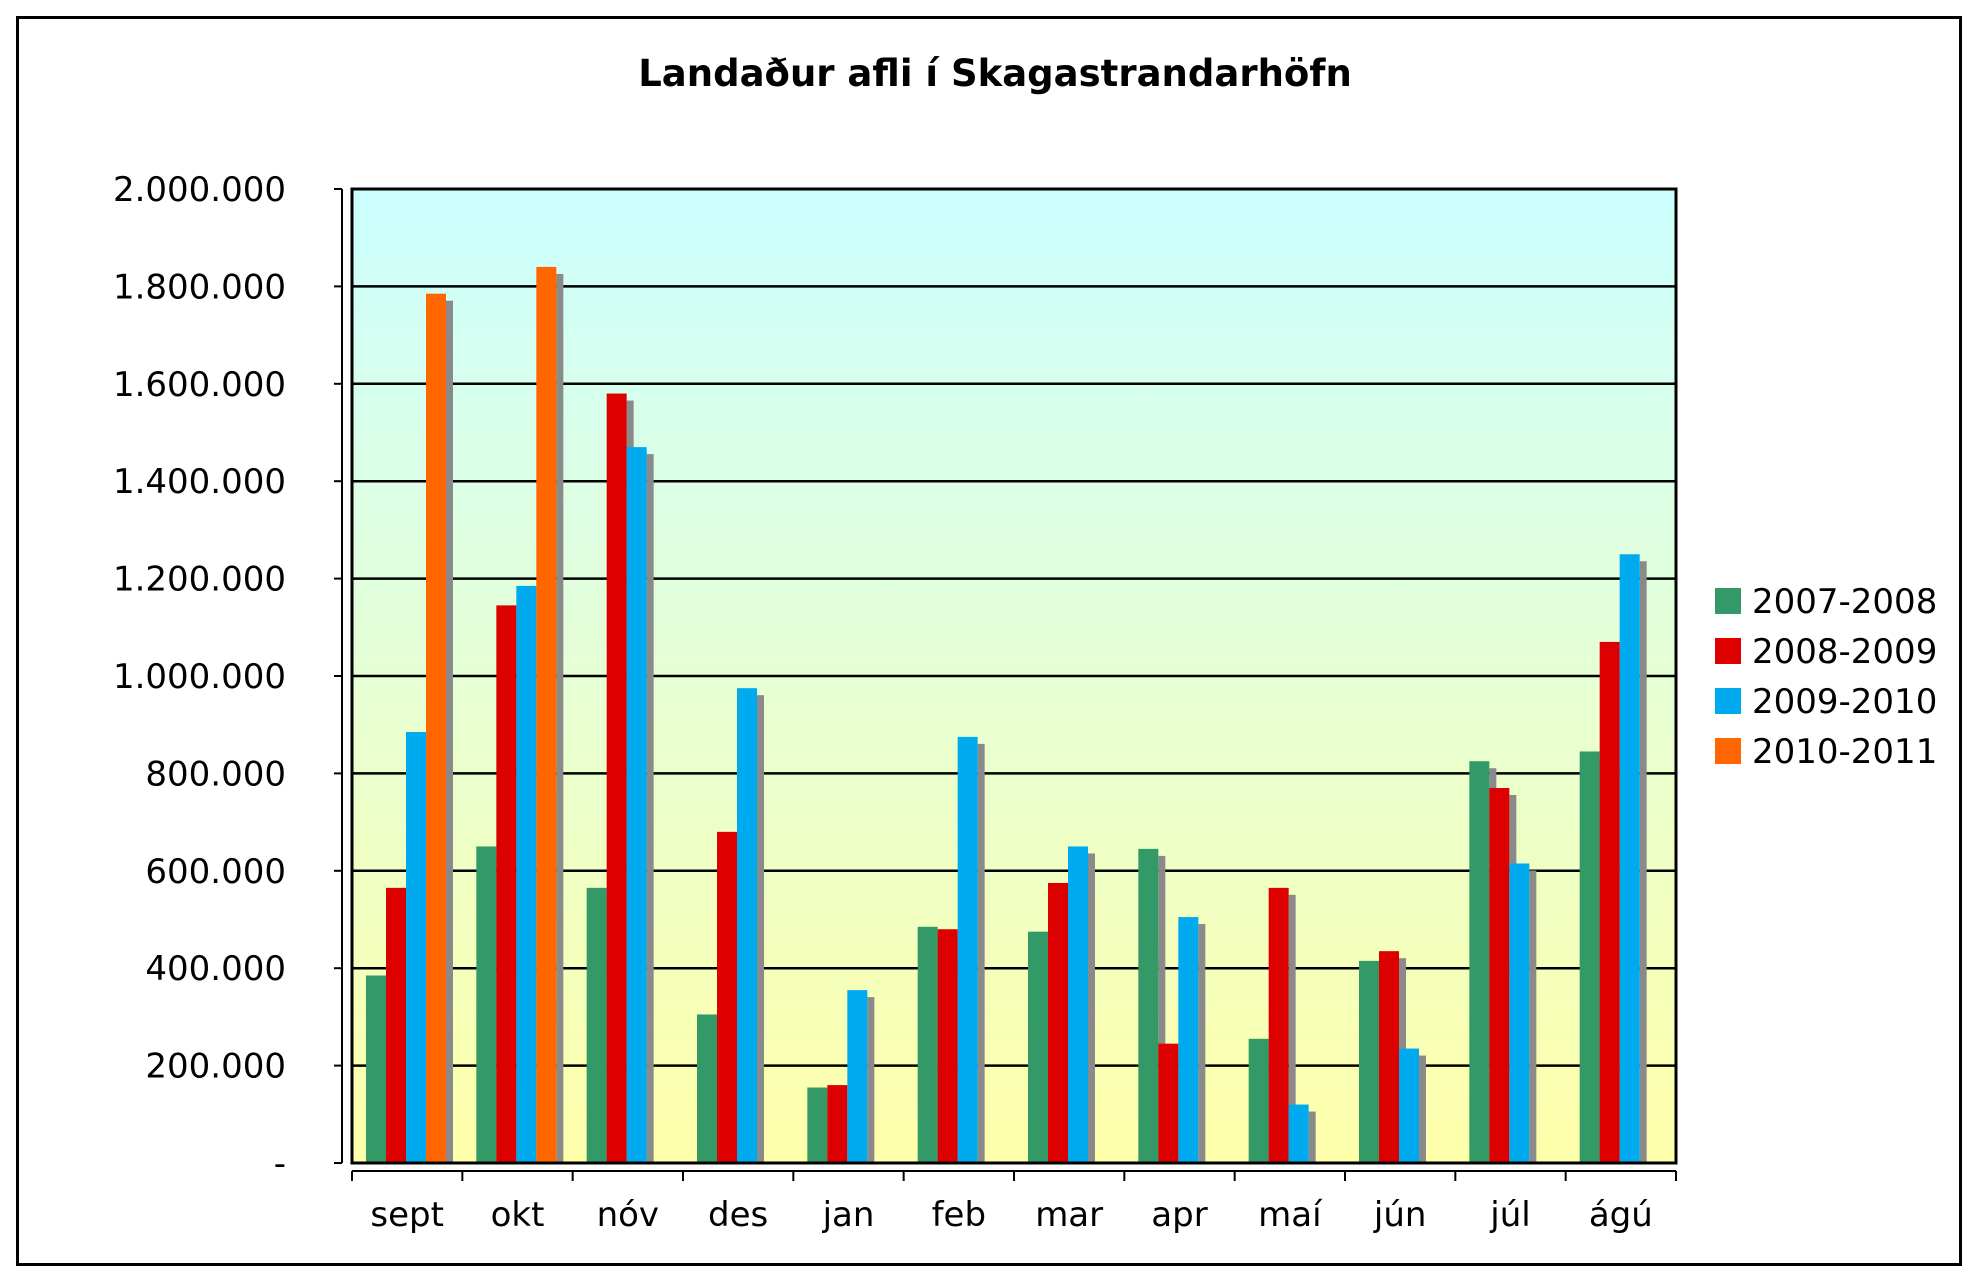 Image resolution: width=1983 pixels, height=1283 pixels. I want to click on chart-title: Landaður afli í Skagastrandarhöfn, so click(995, 73).